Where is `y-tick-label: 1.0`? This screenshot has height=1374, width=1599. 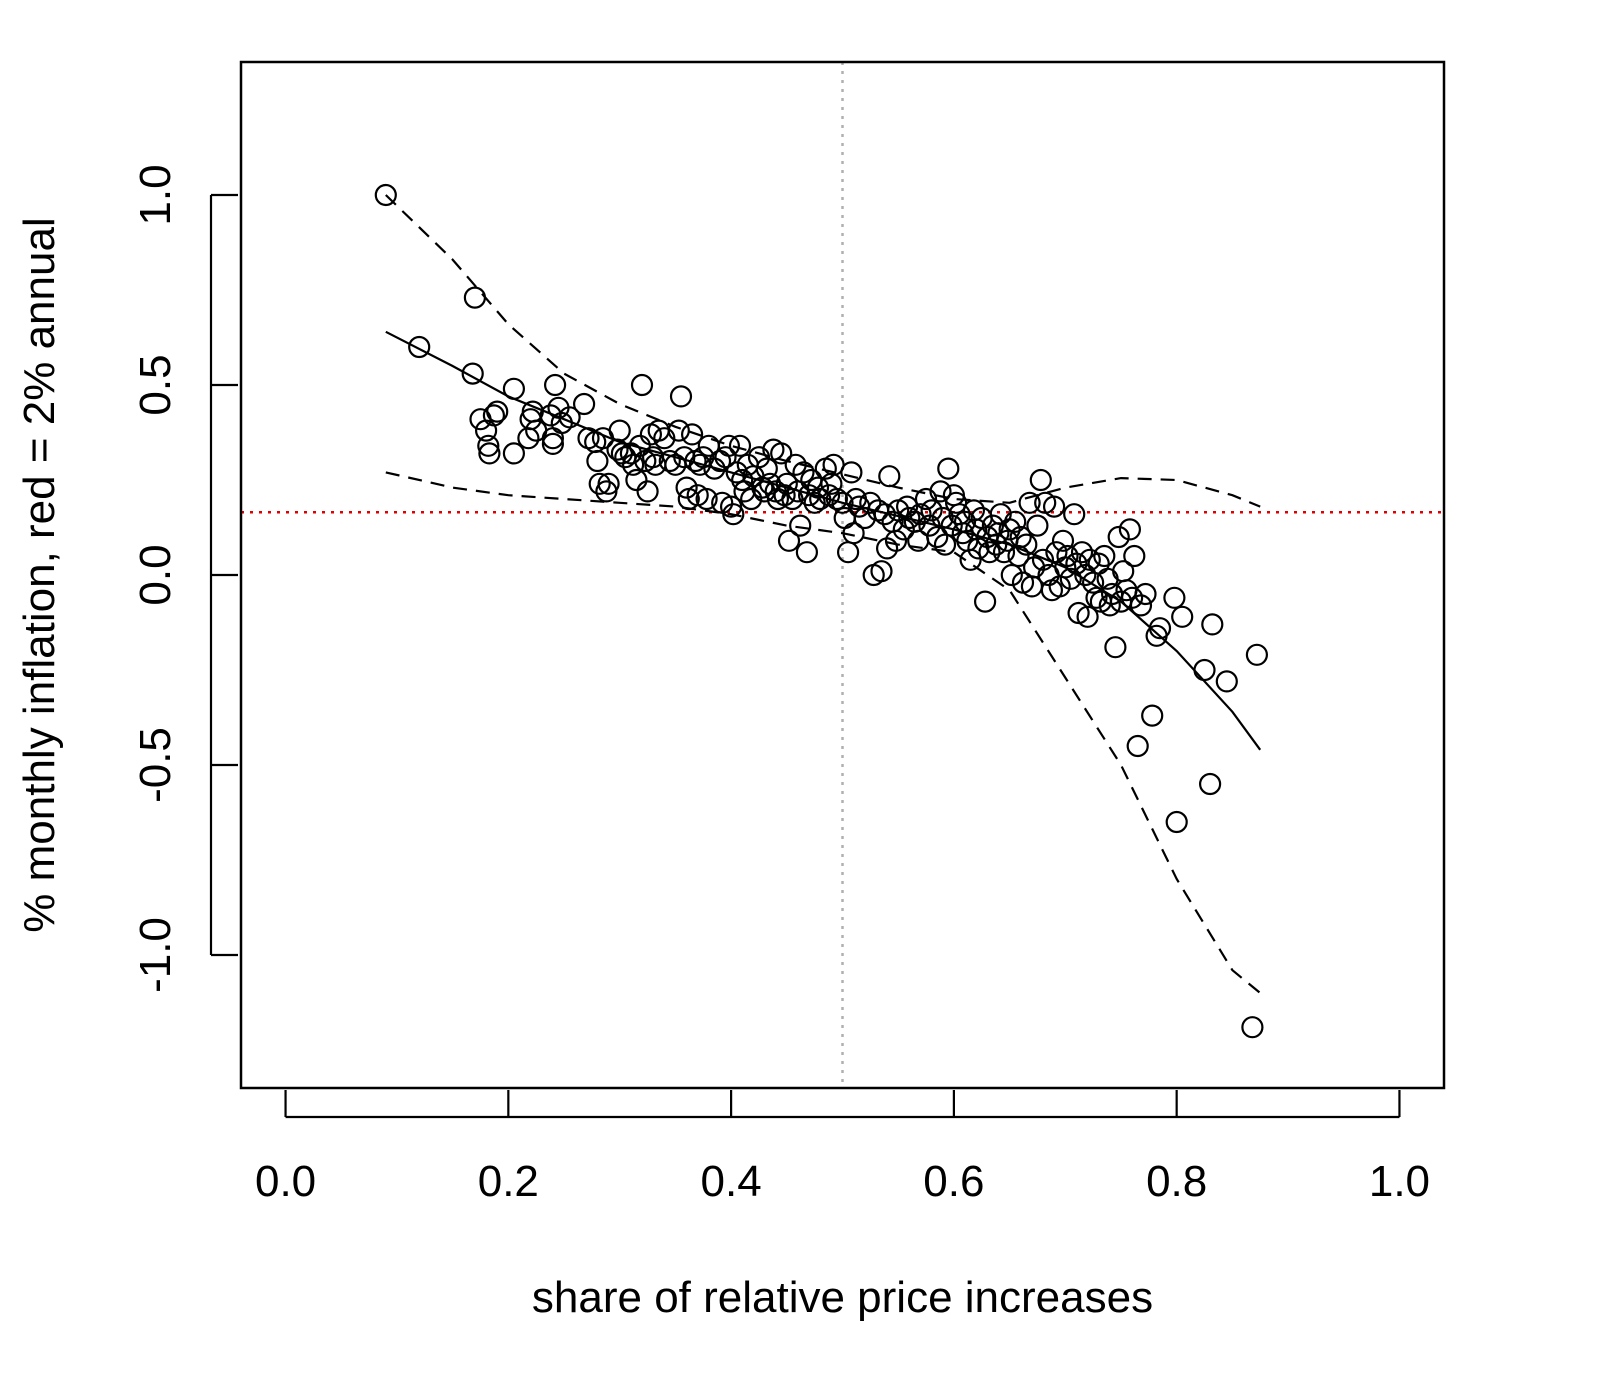 y-tick-label: 1.0 is located at coordinates (155, 194).